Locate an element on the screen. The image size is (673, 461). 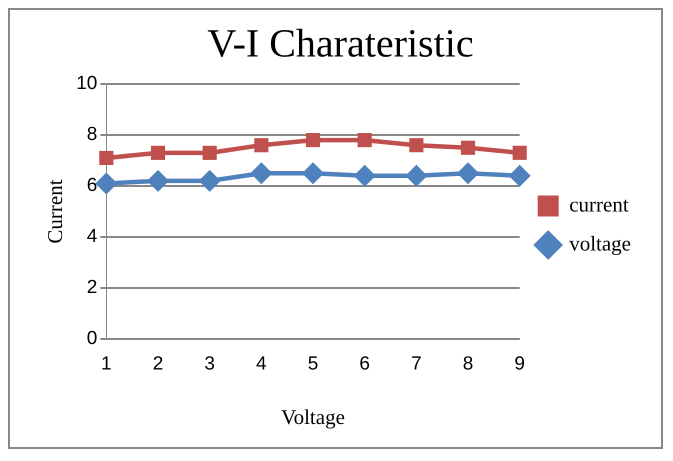
x-tick-label: 6 is located at coordinates (364, 364).